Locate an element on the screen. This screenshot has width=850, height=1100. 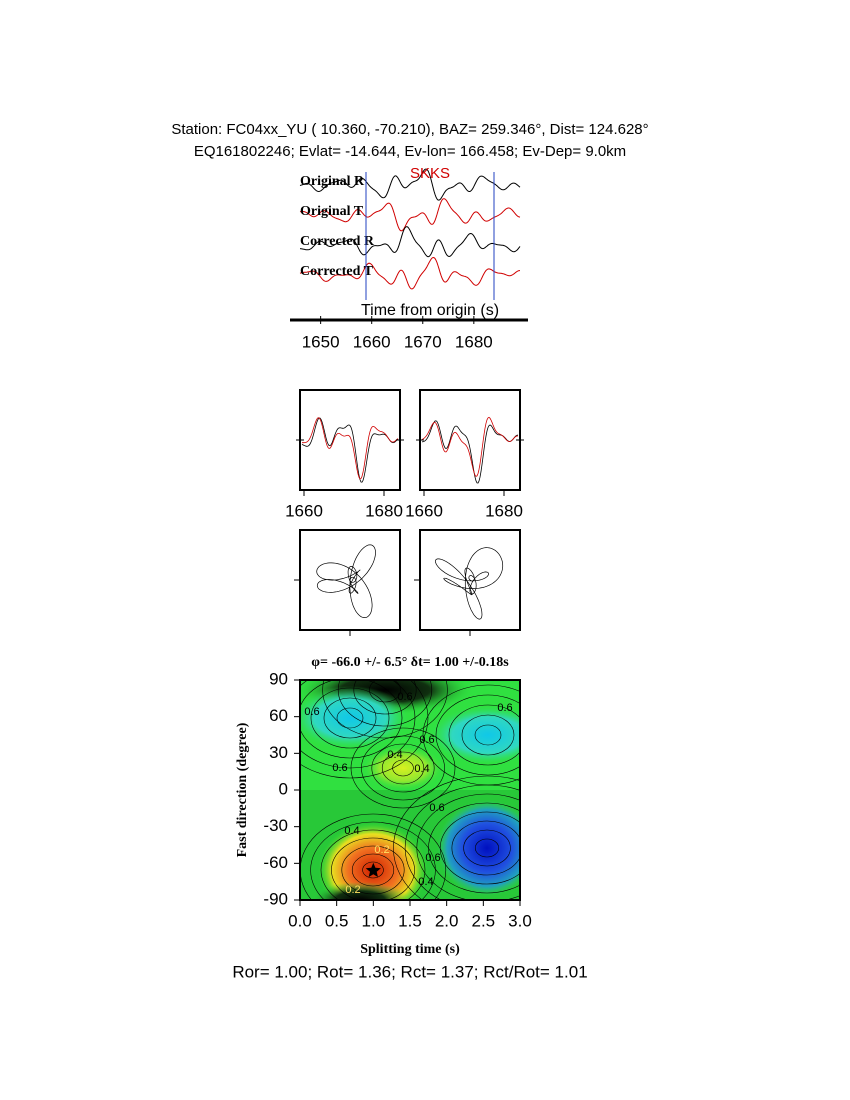
x-tick-label: 1670 is located at coordinates (423, 341).